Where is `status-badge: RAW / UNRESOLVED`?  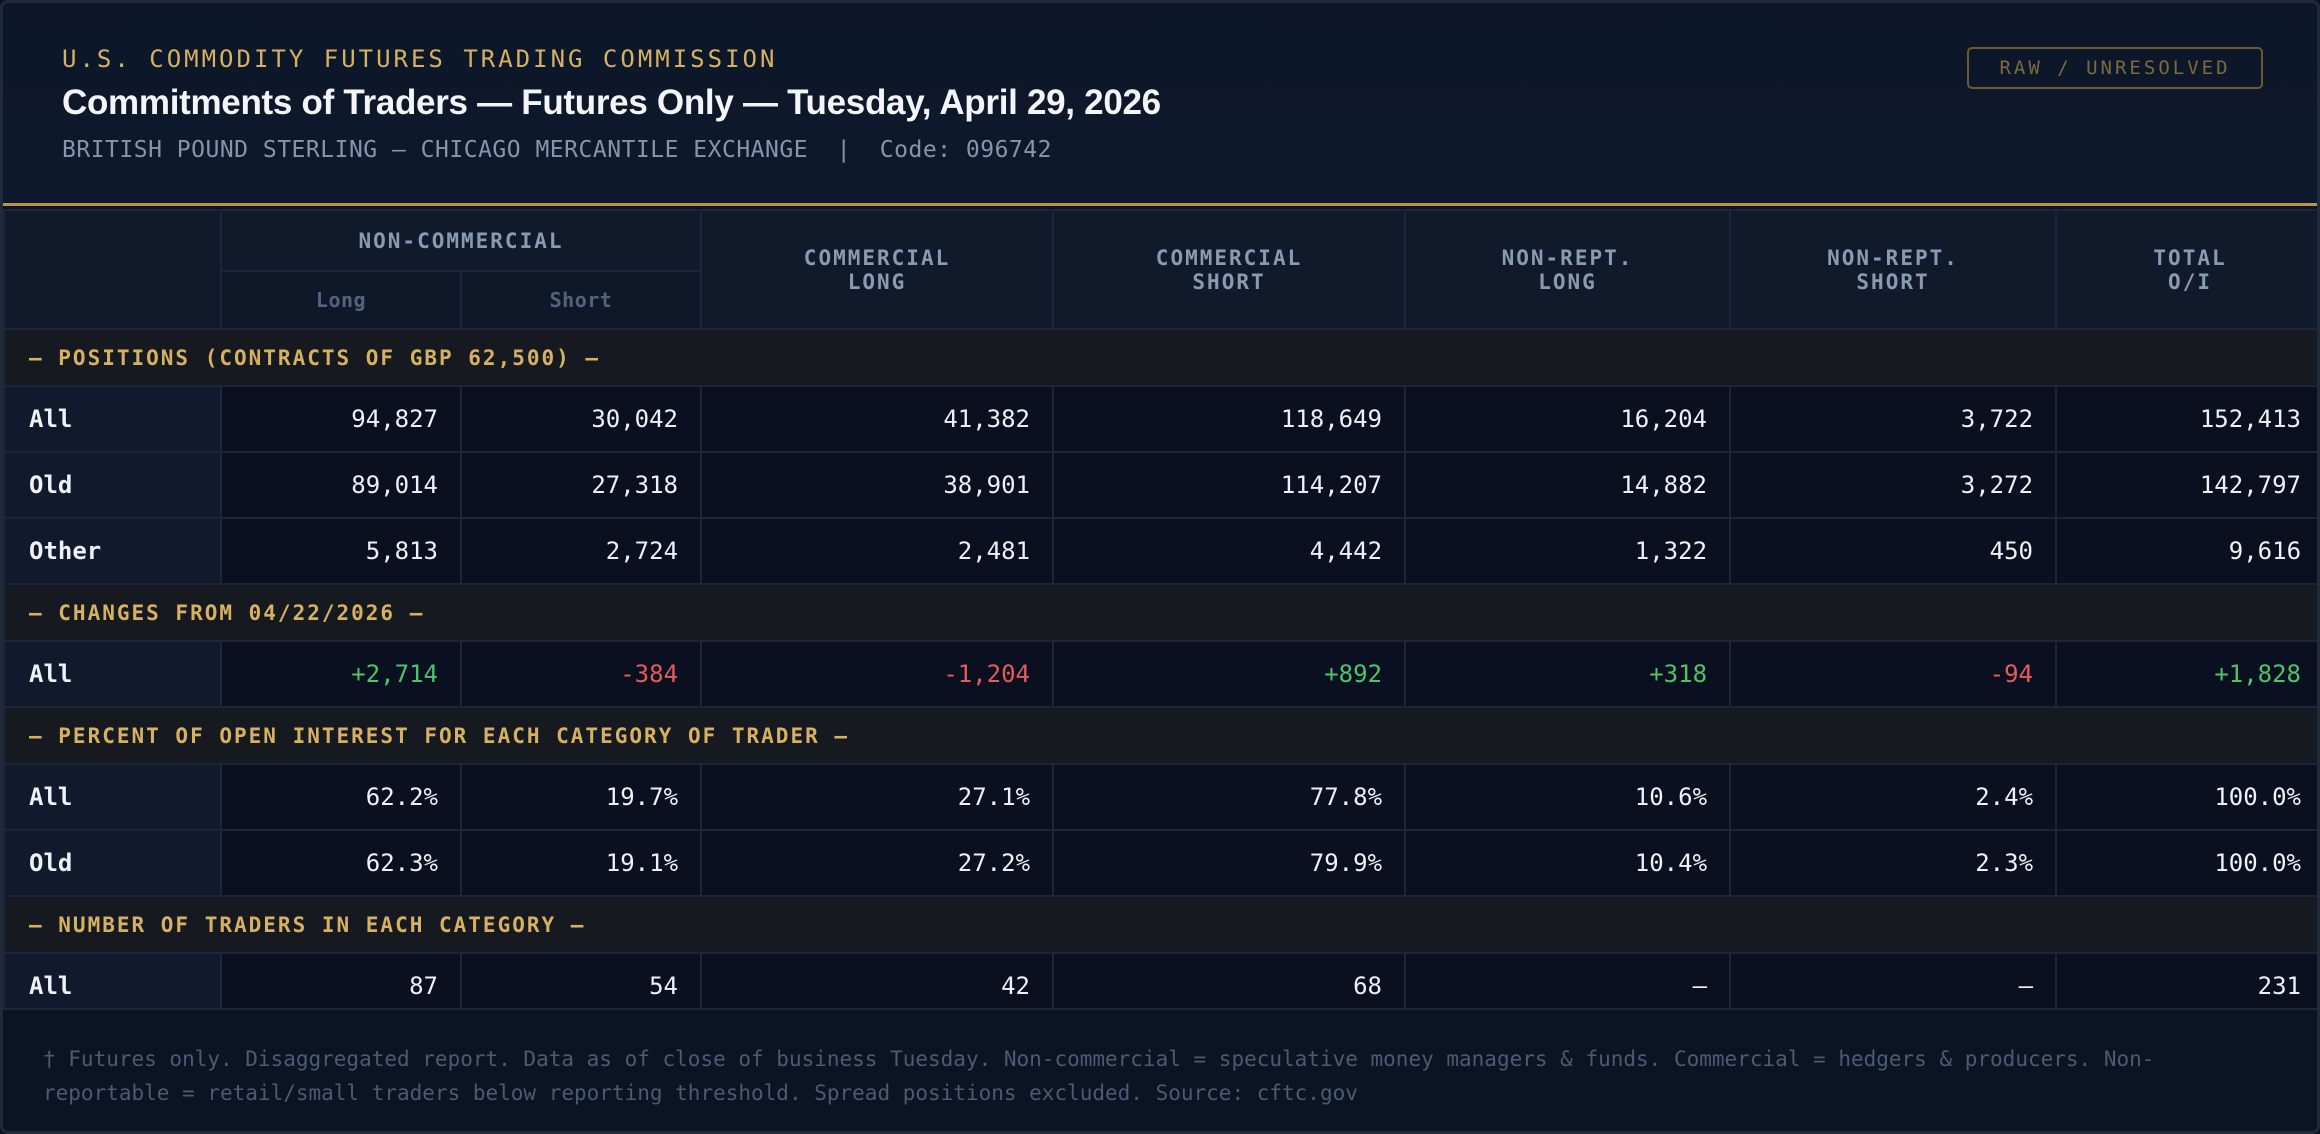
status-badge: RAW / UNRESOLVED is located at coordinates (2115, 68).